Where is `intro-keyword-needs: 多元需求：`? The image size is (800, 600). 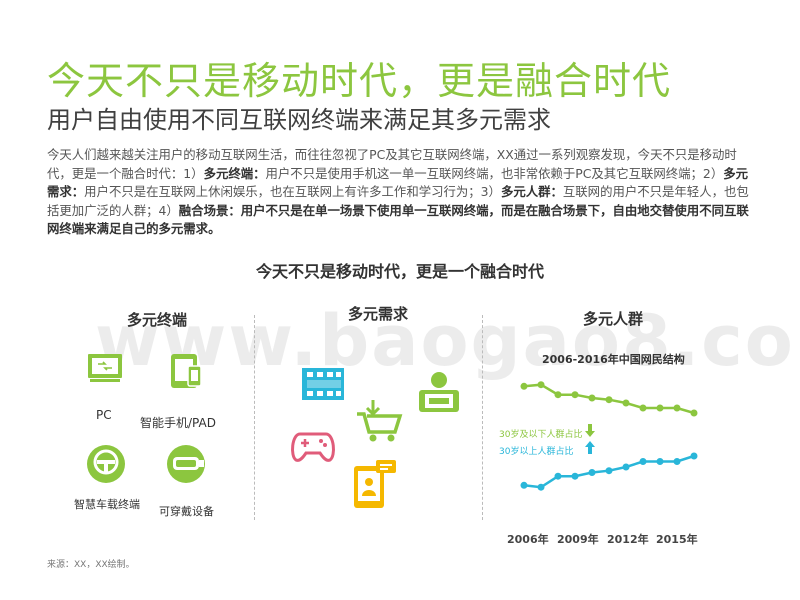
intro-keyword-needs: 多元需求： is located at coordinates (397, 182).